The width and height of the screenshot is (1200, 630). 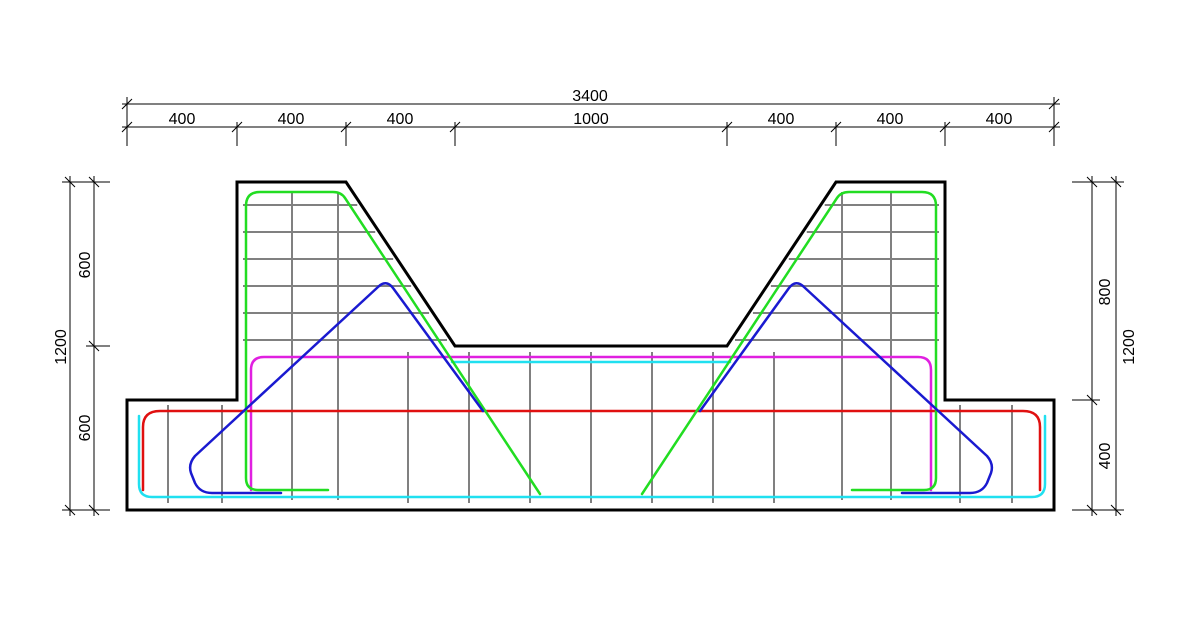 What do you see at coordinates (591, 119) in the screenshot?
I see `top-segment-label: 1000` at bounding box center [591, 119].